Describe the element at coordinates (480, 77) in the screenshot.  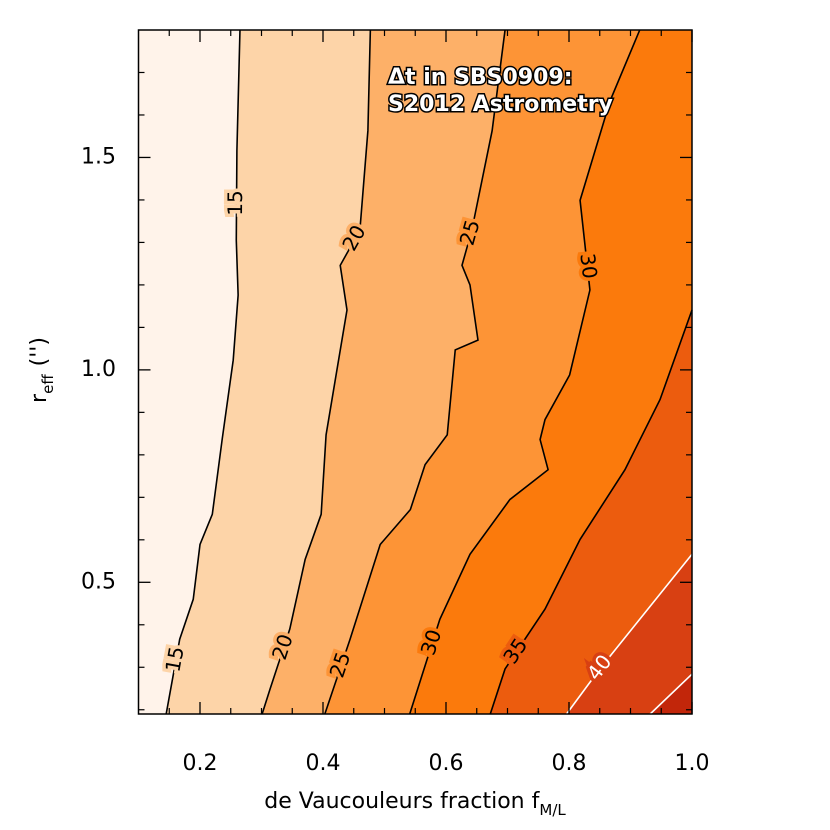
I see `chart-title: Δt in SBS0909:` at that location.